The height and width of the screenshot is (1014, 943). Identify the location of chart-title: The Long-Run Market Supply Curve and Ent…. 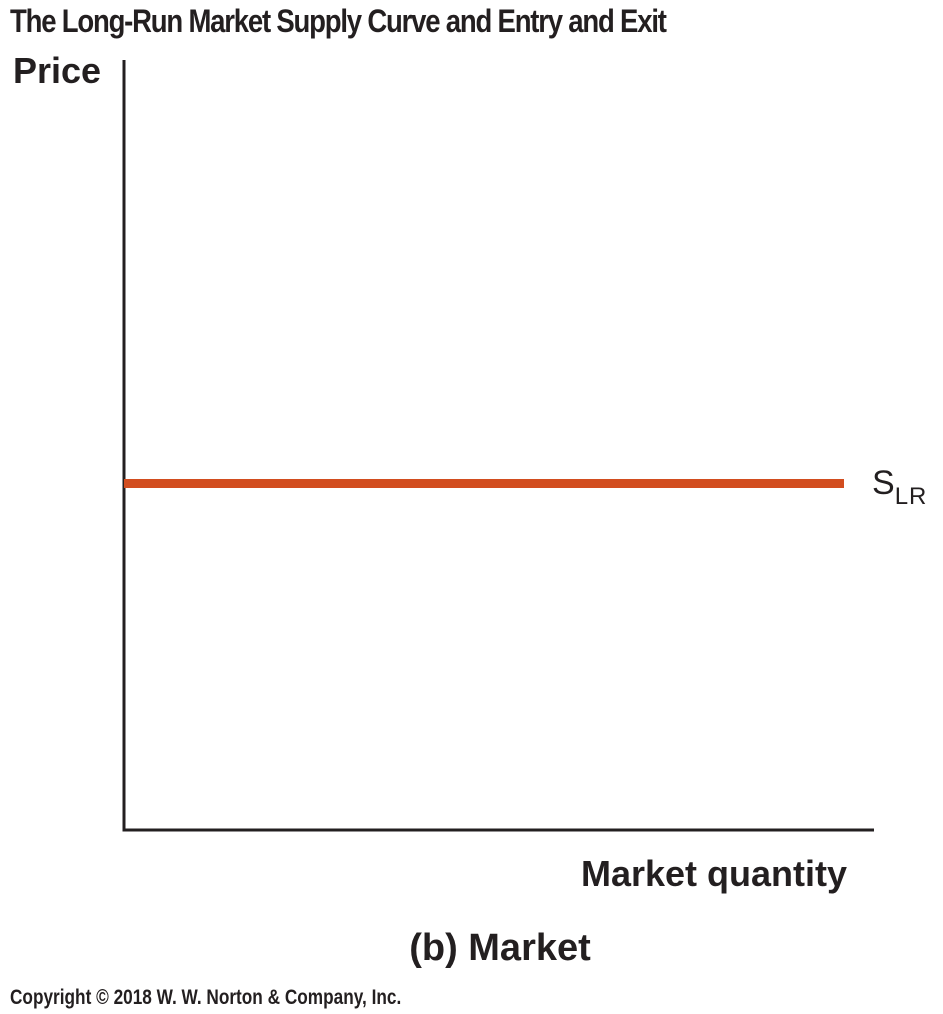
(338, 21).